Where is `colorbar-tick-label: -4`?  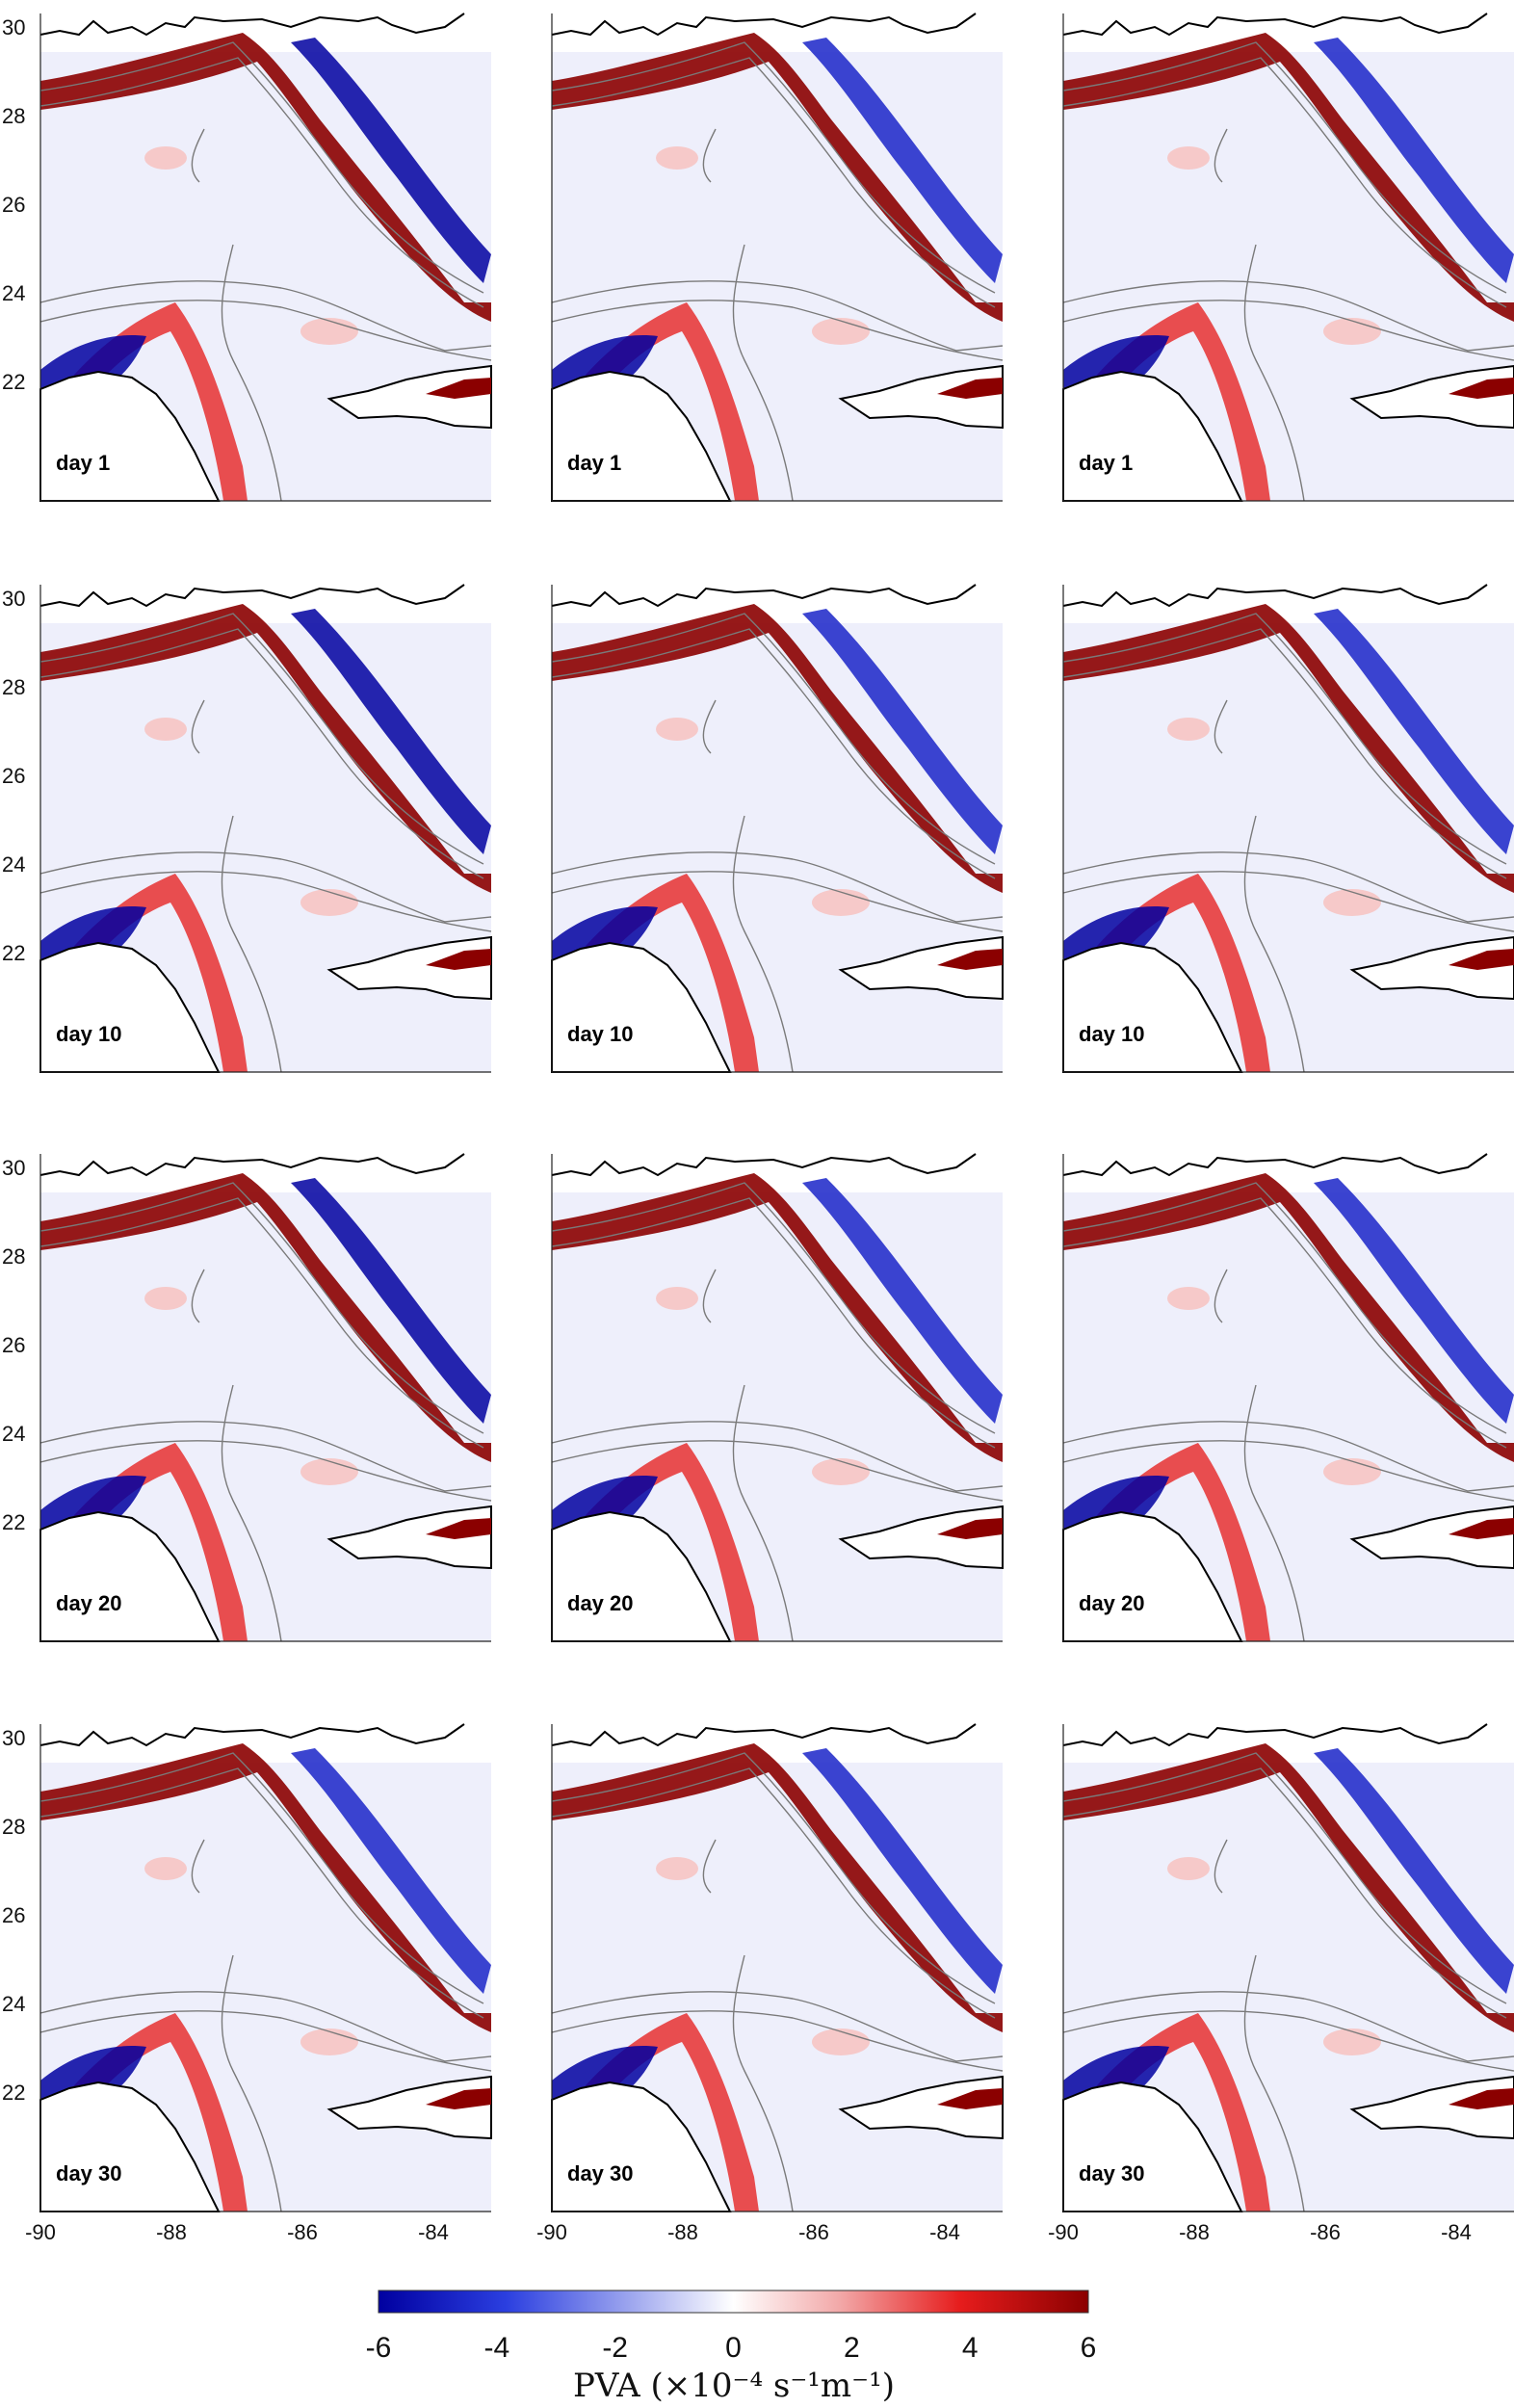 colorbar-tick-label: -4 is located at coordinates (496, 2348).